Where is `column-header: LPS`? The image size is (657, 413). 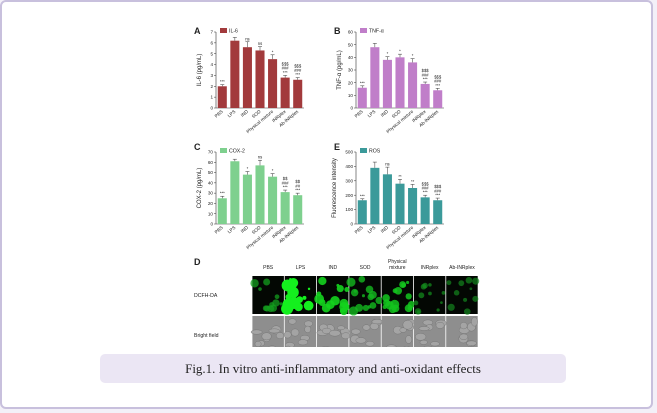 column-header: LPS is located at coordinates (301, 268).